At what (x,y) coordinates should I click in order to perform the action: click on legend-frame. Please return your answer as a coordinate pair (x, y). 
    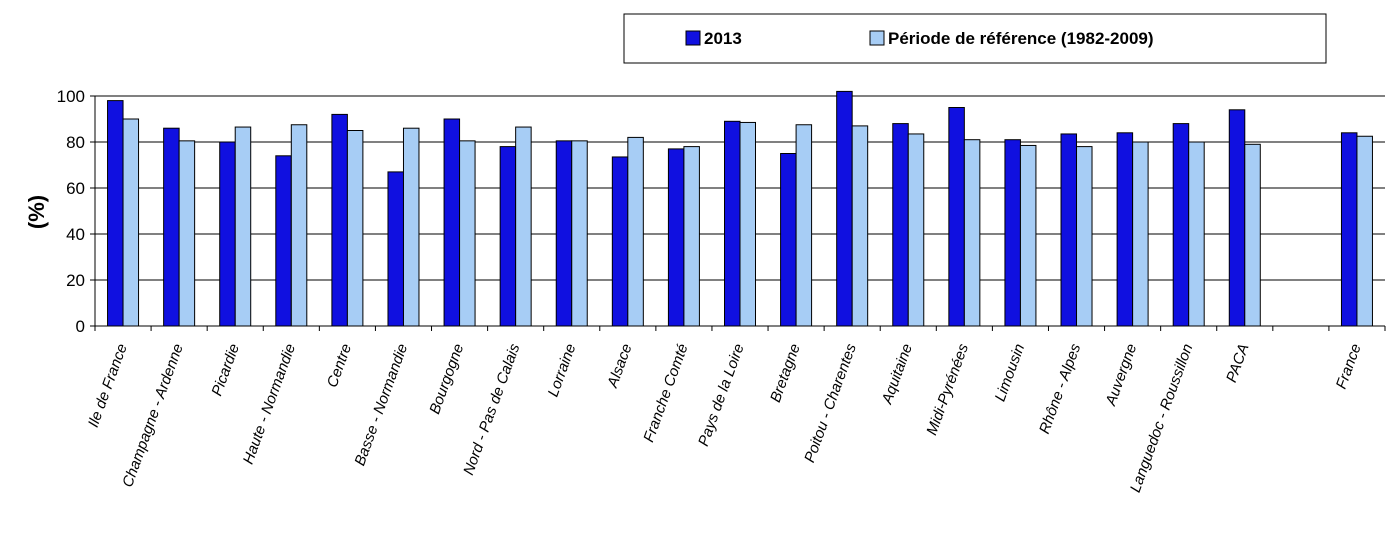
    Looking at the image, I should click on (975, 38).